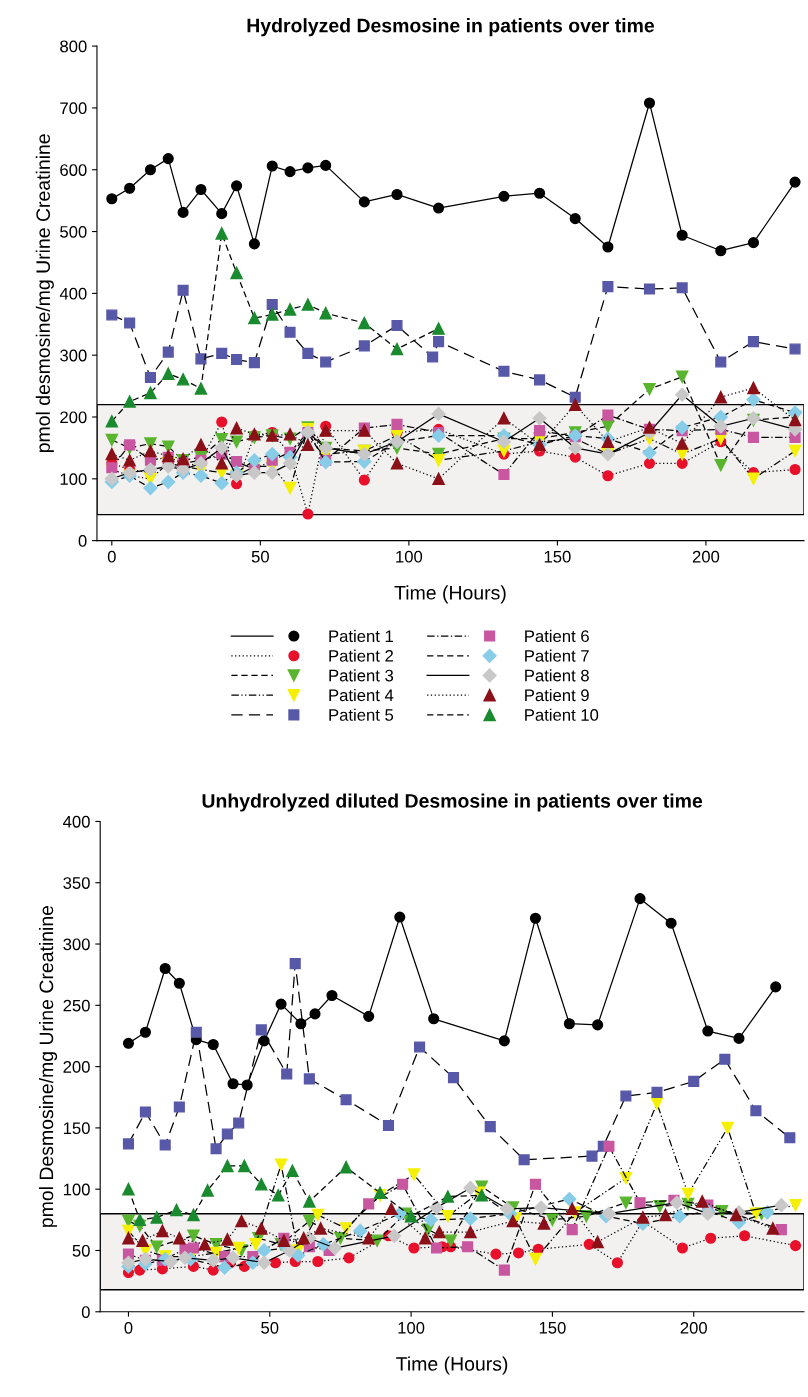 The height and width of the screenshot is (1397, 808). Describe the element at coordinates (48, 1066) in the screenshot. I see `y-axis-title: pmol Desmosine/mg Urine Creatinine` at that location.